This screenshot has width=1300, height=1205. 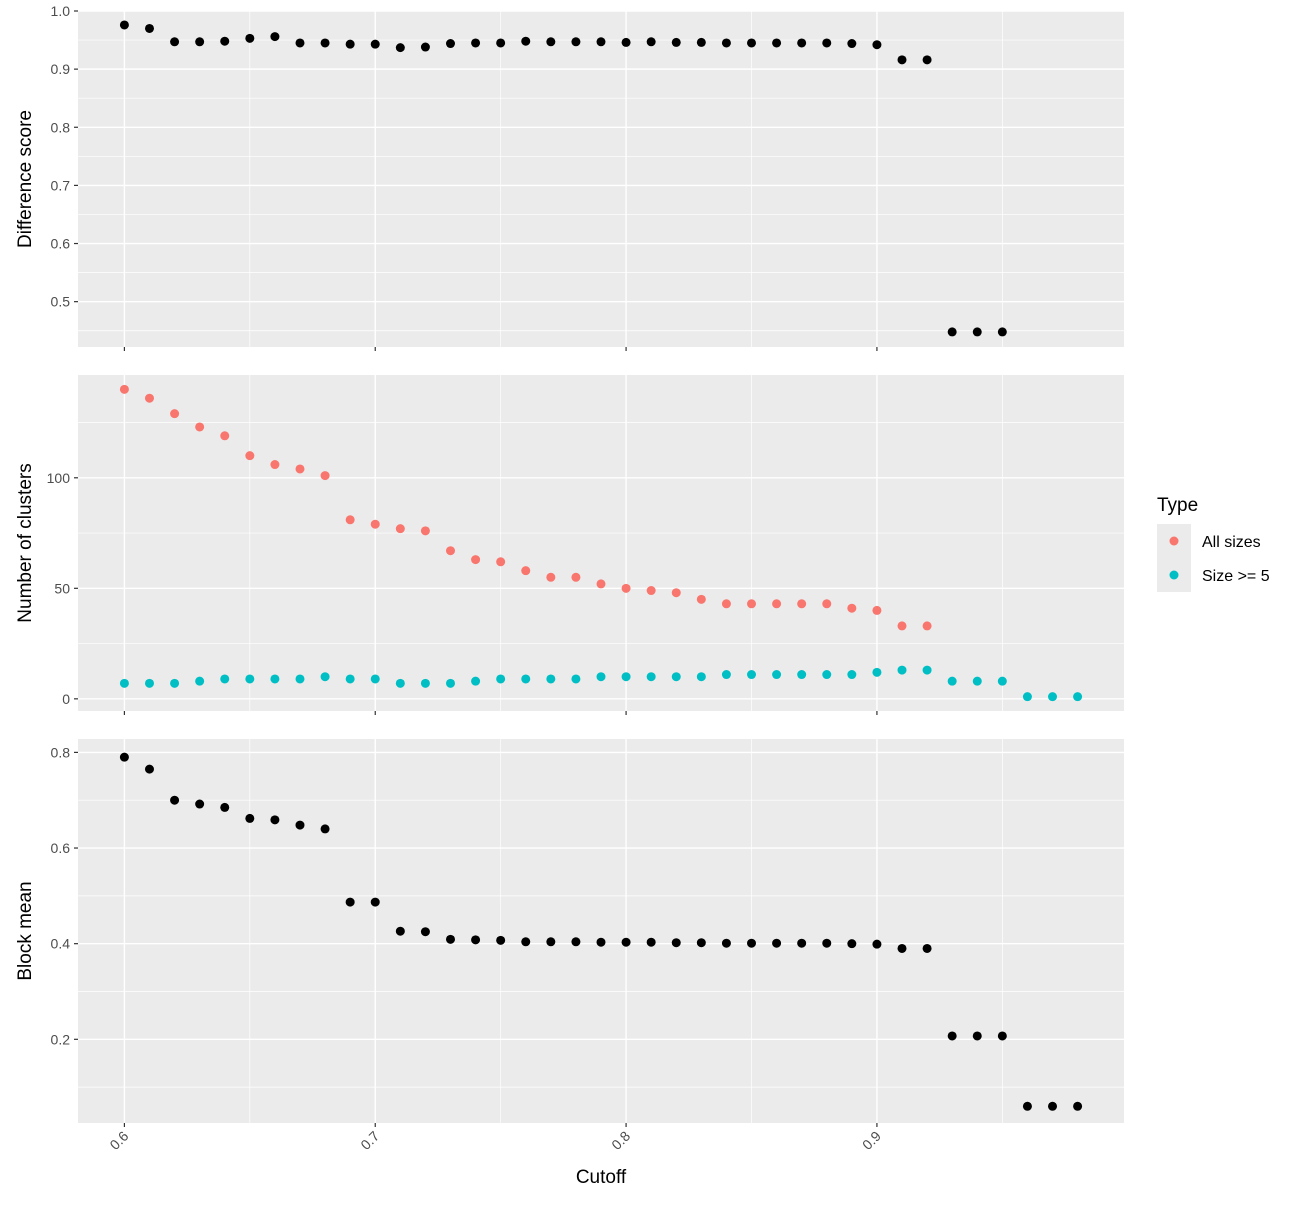 I want to click on legend-label-all-sizes: All sizes, so click(x=1231, y=542).